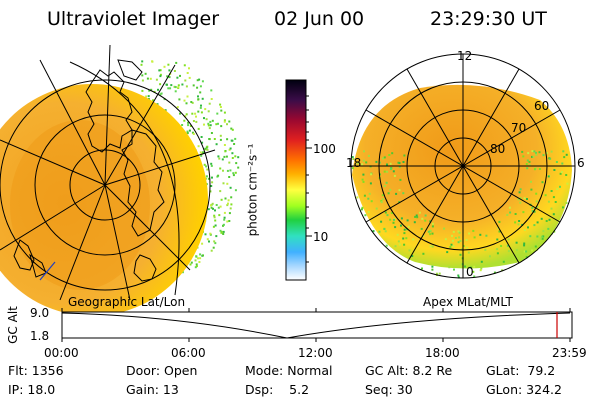  Describe the element at coordinates (569, 353) in the screenshot. I see `altitude-xtick-2359: 23:59` at that location.